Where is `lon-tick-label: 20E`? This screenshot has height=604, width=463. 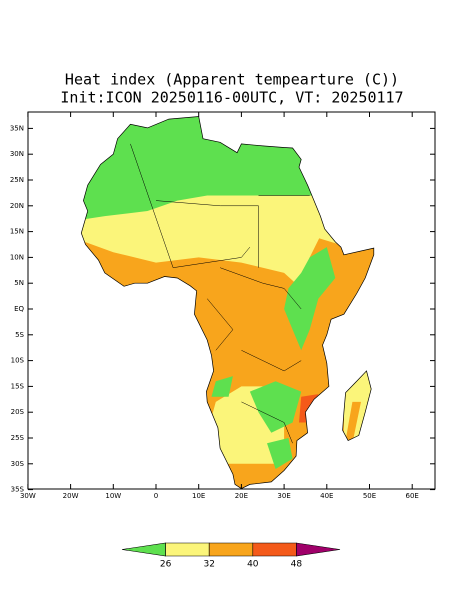 lon-tick-label: 20E is located at coordinates (241, 496).